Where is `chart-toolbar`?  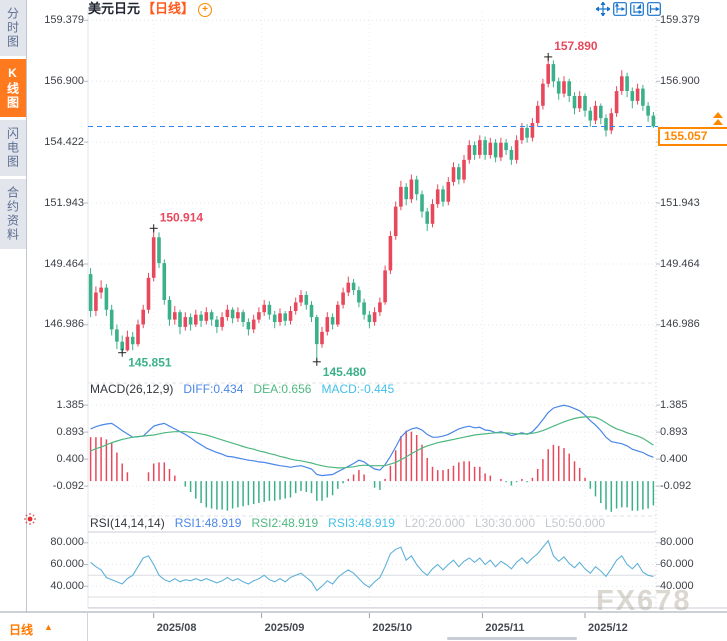
chart-toolbar is located at coordinates (628, 9).